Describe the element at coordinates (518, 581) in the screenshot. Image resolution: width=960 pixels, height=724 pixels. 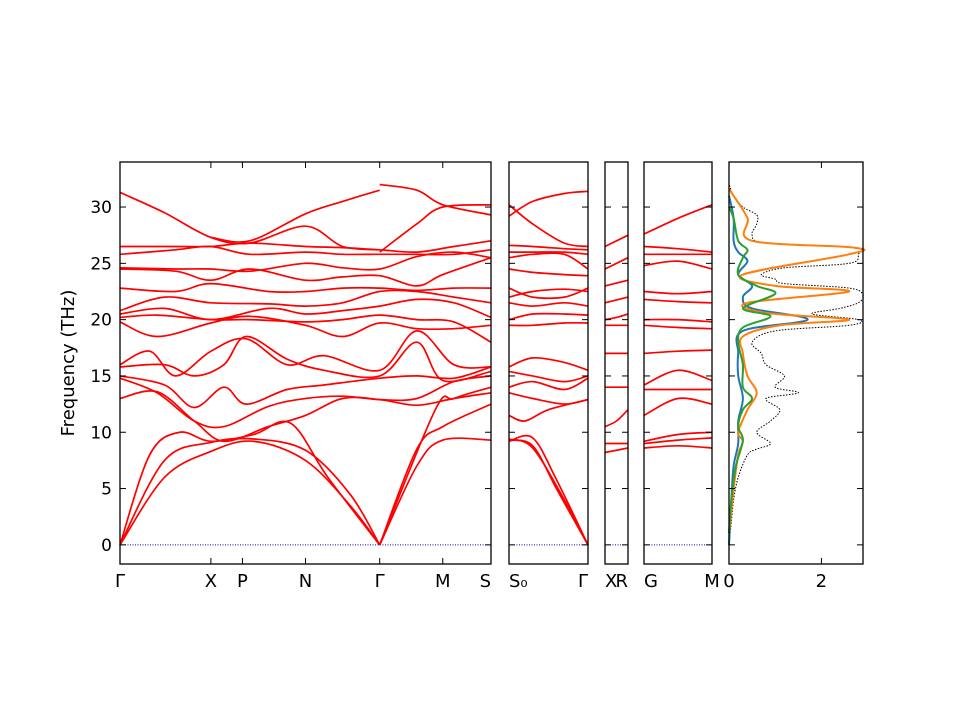
I see `q-point-label-1-0: S₀` at that location.